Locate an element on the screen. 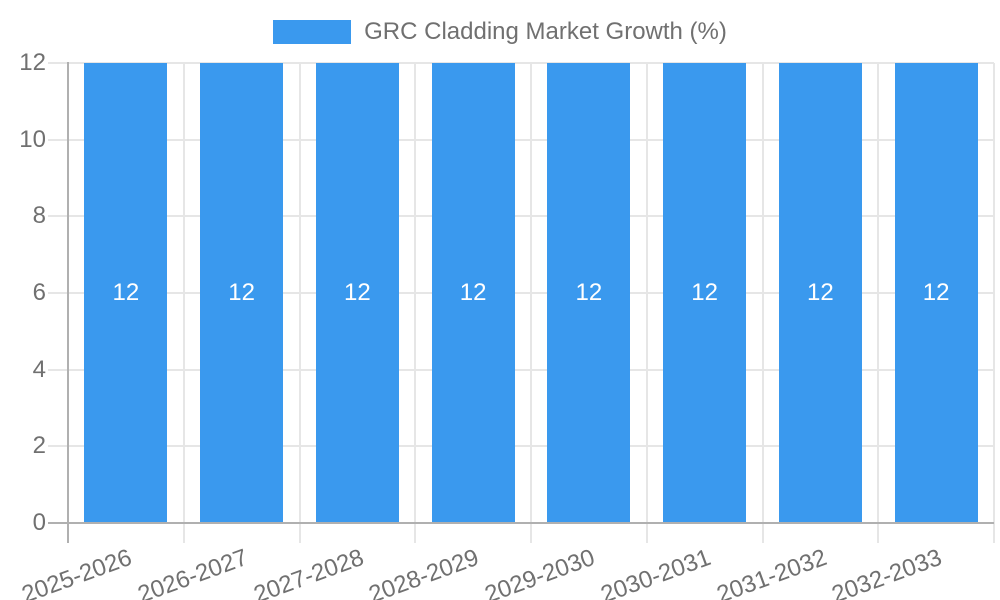 The height and width of the screenshot is (600, 1000). bar-2025-2026 is located at coordinates (126, 293).